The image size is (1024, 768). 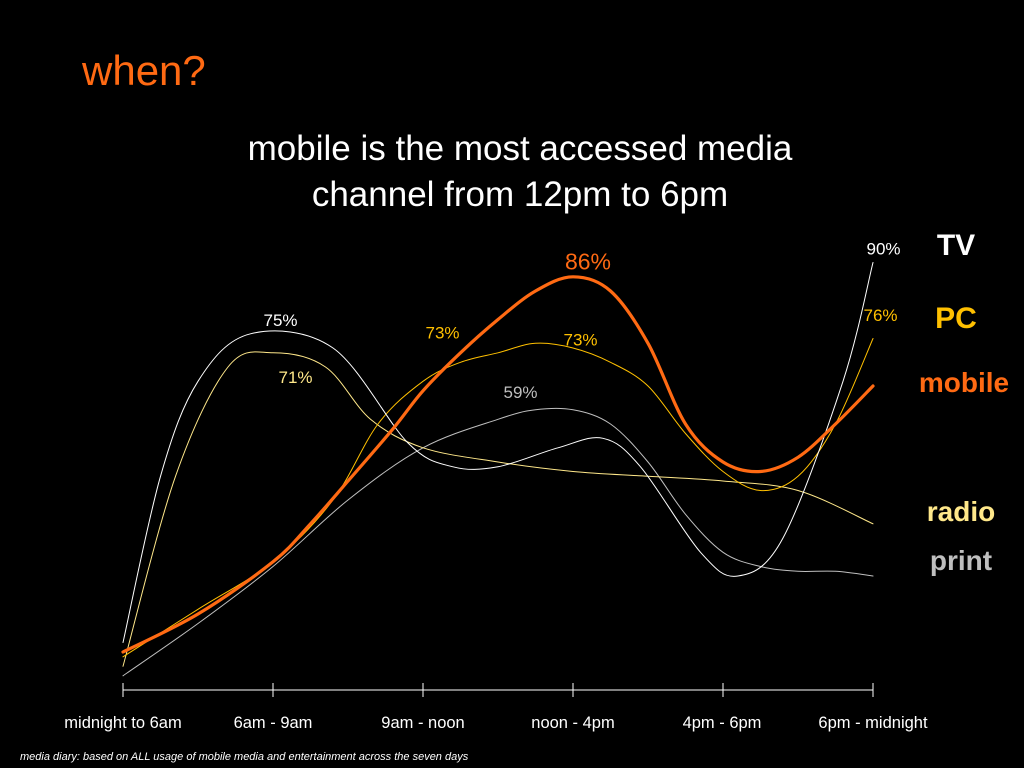 I want to click on x-tick-label: midnight to 6am, so click(x=122, y=723).